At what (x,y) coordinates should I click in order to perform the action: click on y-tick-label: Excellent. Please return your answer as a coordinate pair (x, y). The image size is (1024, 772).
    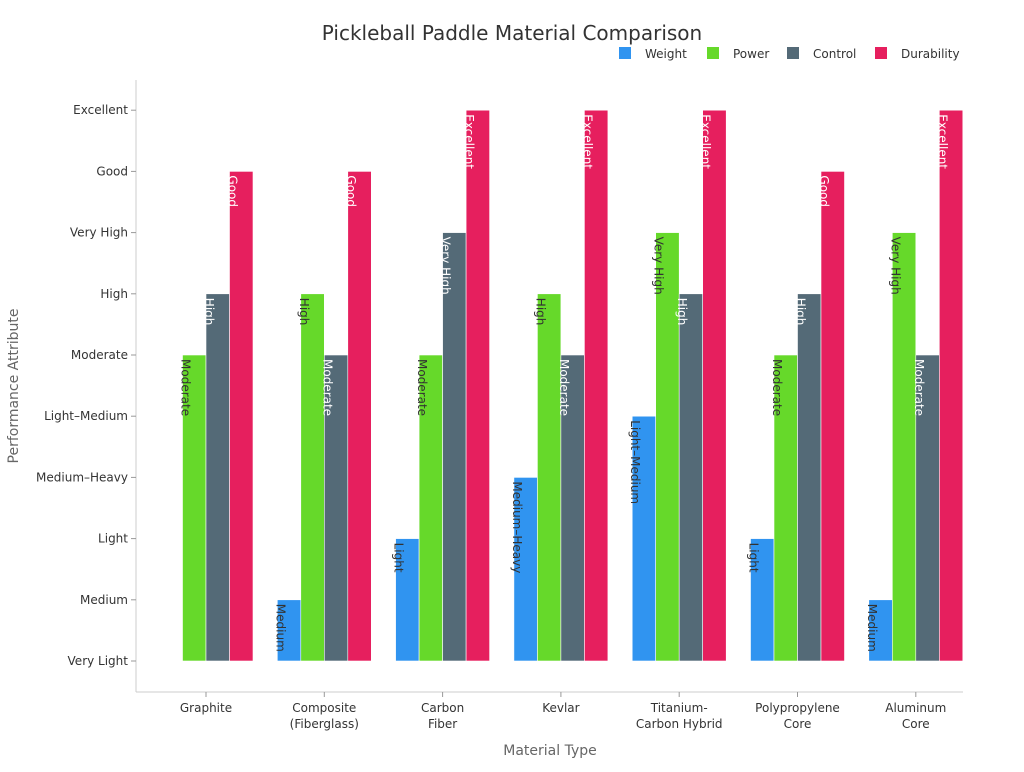
    Looking at the image, I should click on (100, 110).